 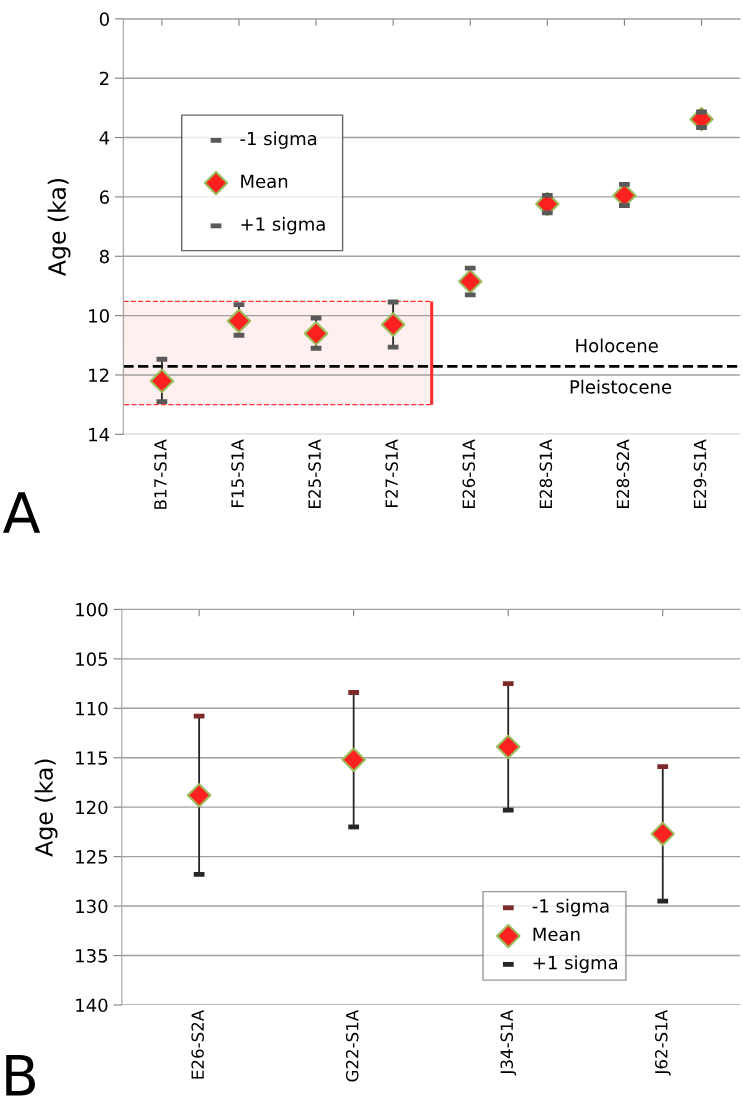 What do you see at coordinates (314, 473) in the screenshot?
I see `x-tick-label: E25-S1A` at bounding box center [314, 473].